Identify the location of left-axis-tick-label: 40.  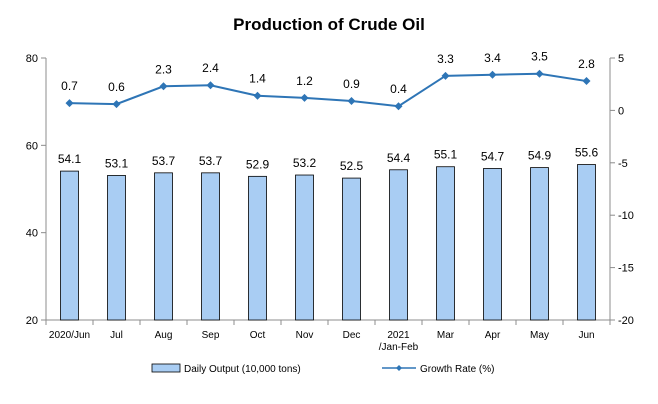
(32, 234).